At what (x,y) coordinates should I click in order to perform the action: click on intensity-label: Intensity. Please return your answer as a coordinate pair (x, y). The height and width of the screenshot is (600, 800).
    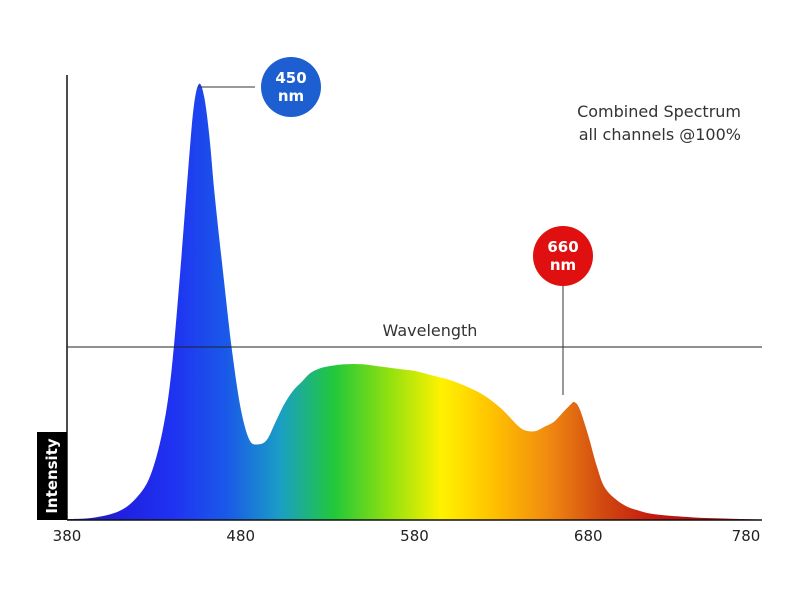
    Looking at the image, I should click on (52, 476).